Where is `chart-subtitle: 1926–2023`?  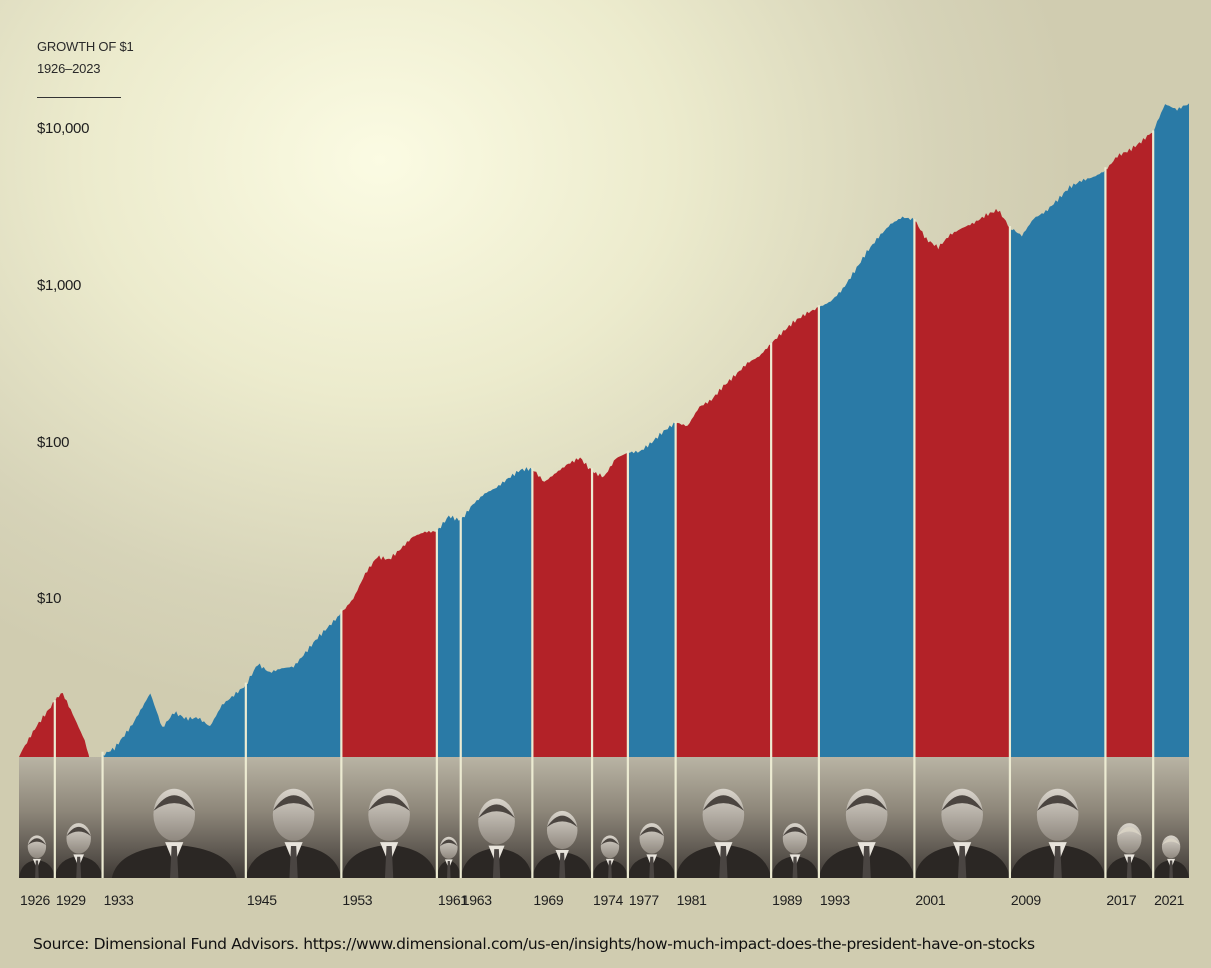
chart-subtitle: 1926–2023 is located at coordinates (69, 68).